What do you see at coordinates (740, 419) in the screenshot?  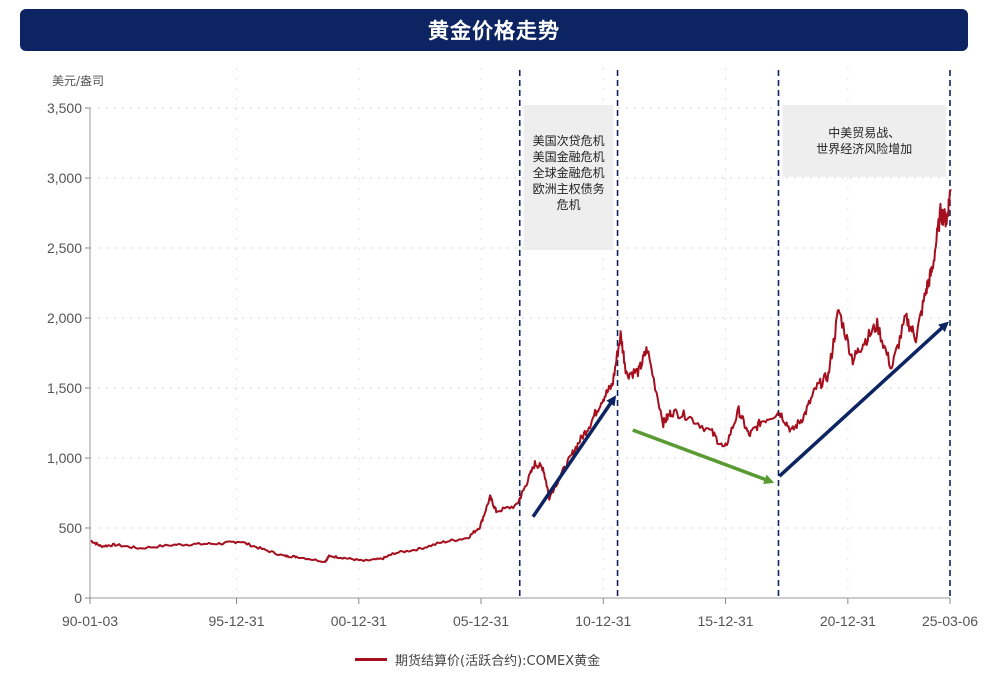 I see `trend-arrows` at bounding box center [740, 419].